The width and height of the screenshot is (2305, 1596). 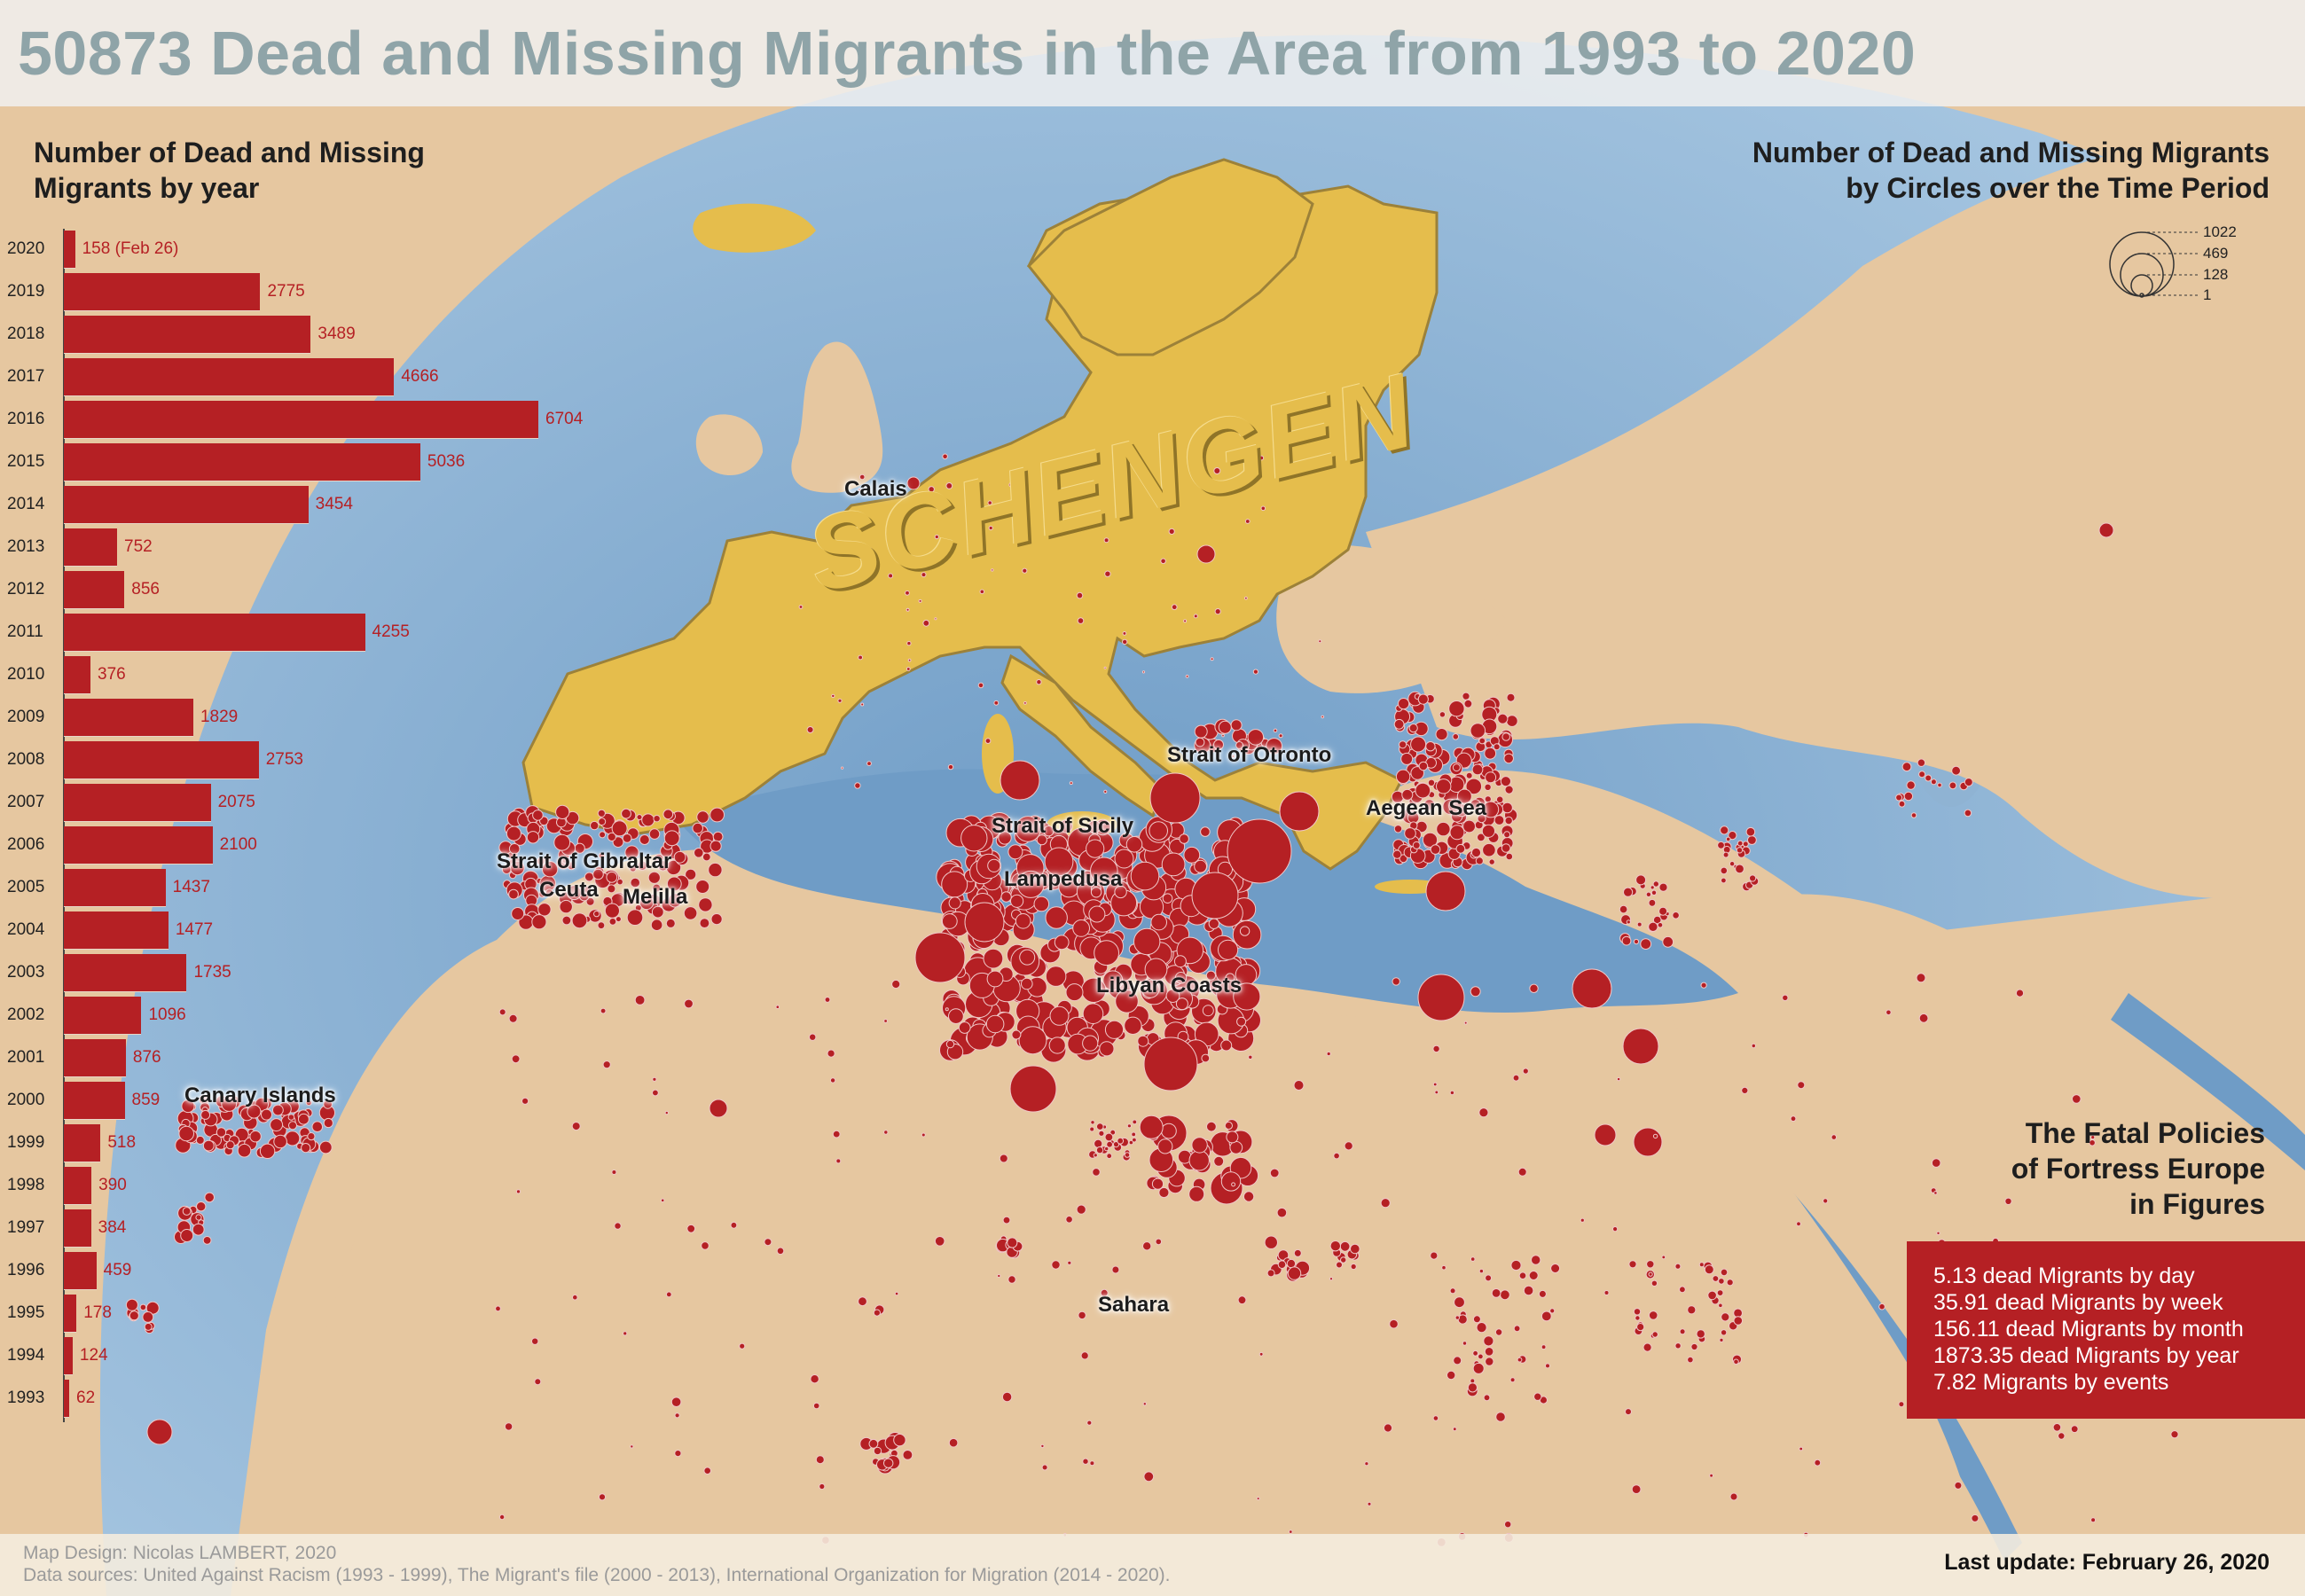 What do you see at coordinates (86, 1398) in the screenshot?
I see `bar-value-label: 62` at bounding box center [86, 1398].